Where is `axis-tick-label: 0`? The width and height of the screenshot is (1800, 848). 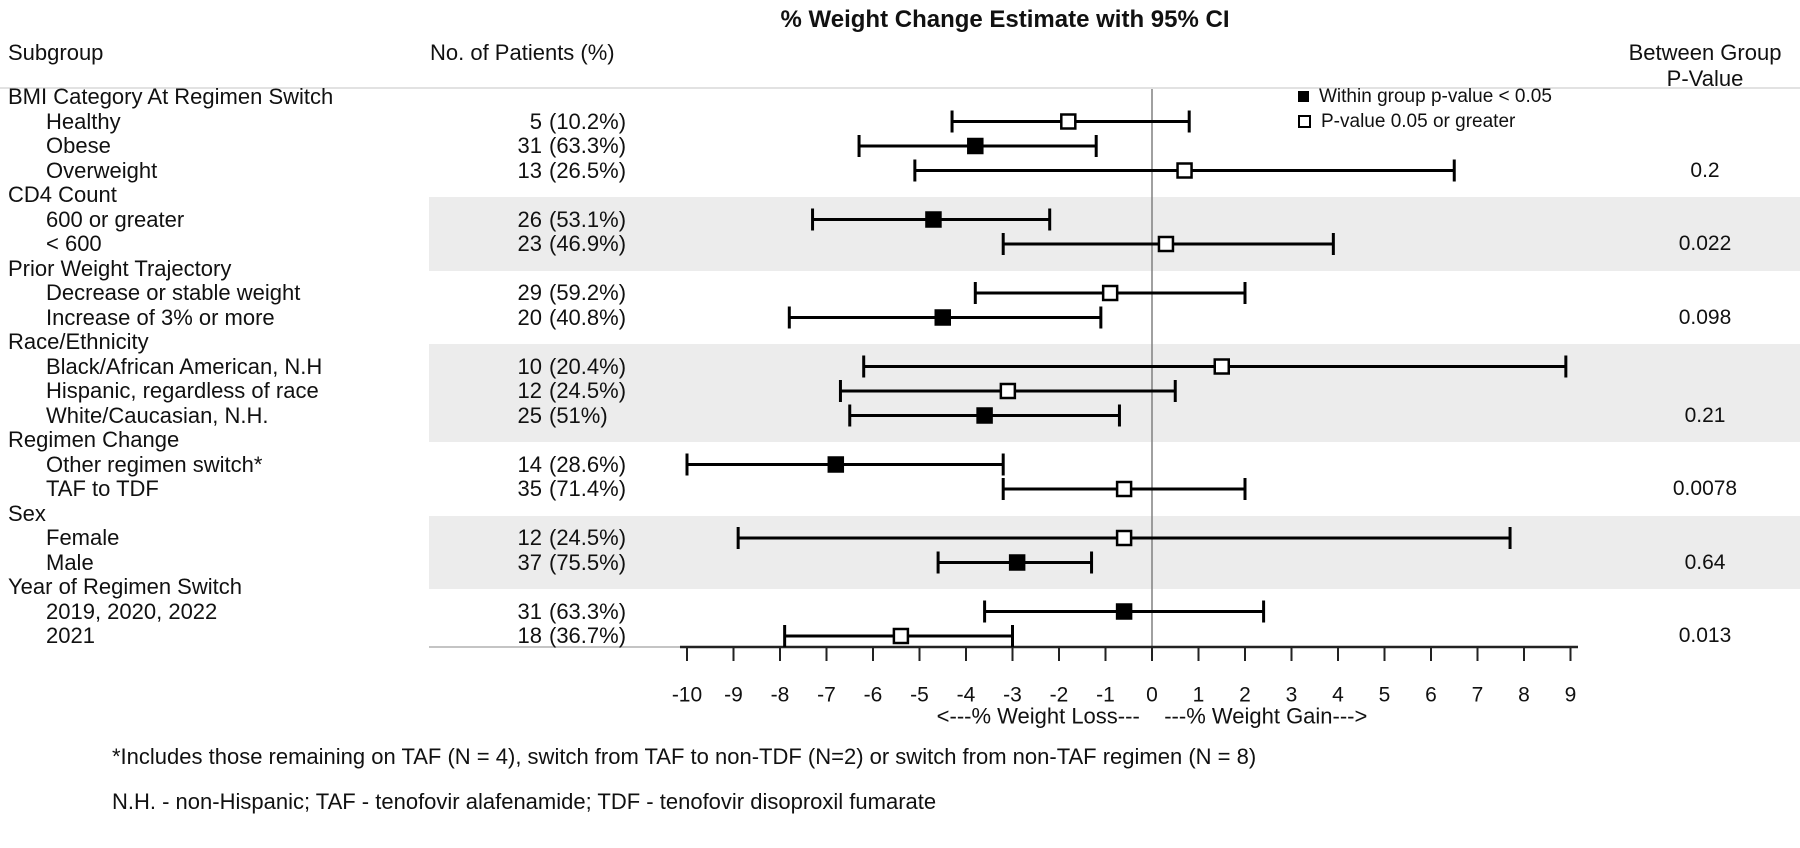
axis-tick-label: 0 is located at coordinates (1152, 694).